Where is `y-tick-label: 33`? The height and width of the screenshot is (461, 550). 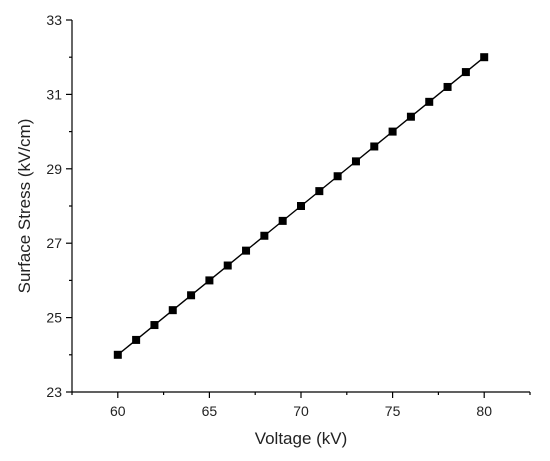
y-tick-label: 33 is located at coordinates (54, 20).